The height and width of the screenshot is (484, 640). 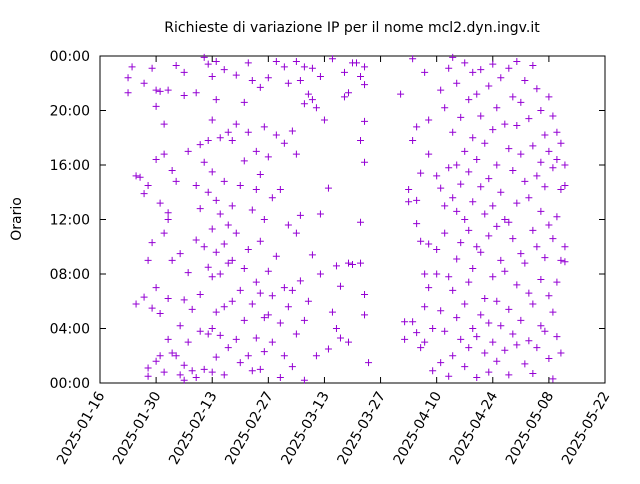 I want to click on y-axis-label: Orario, so click(x=17, y=219).